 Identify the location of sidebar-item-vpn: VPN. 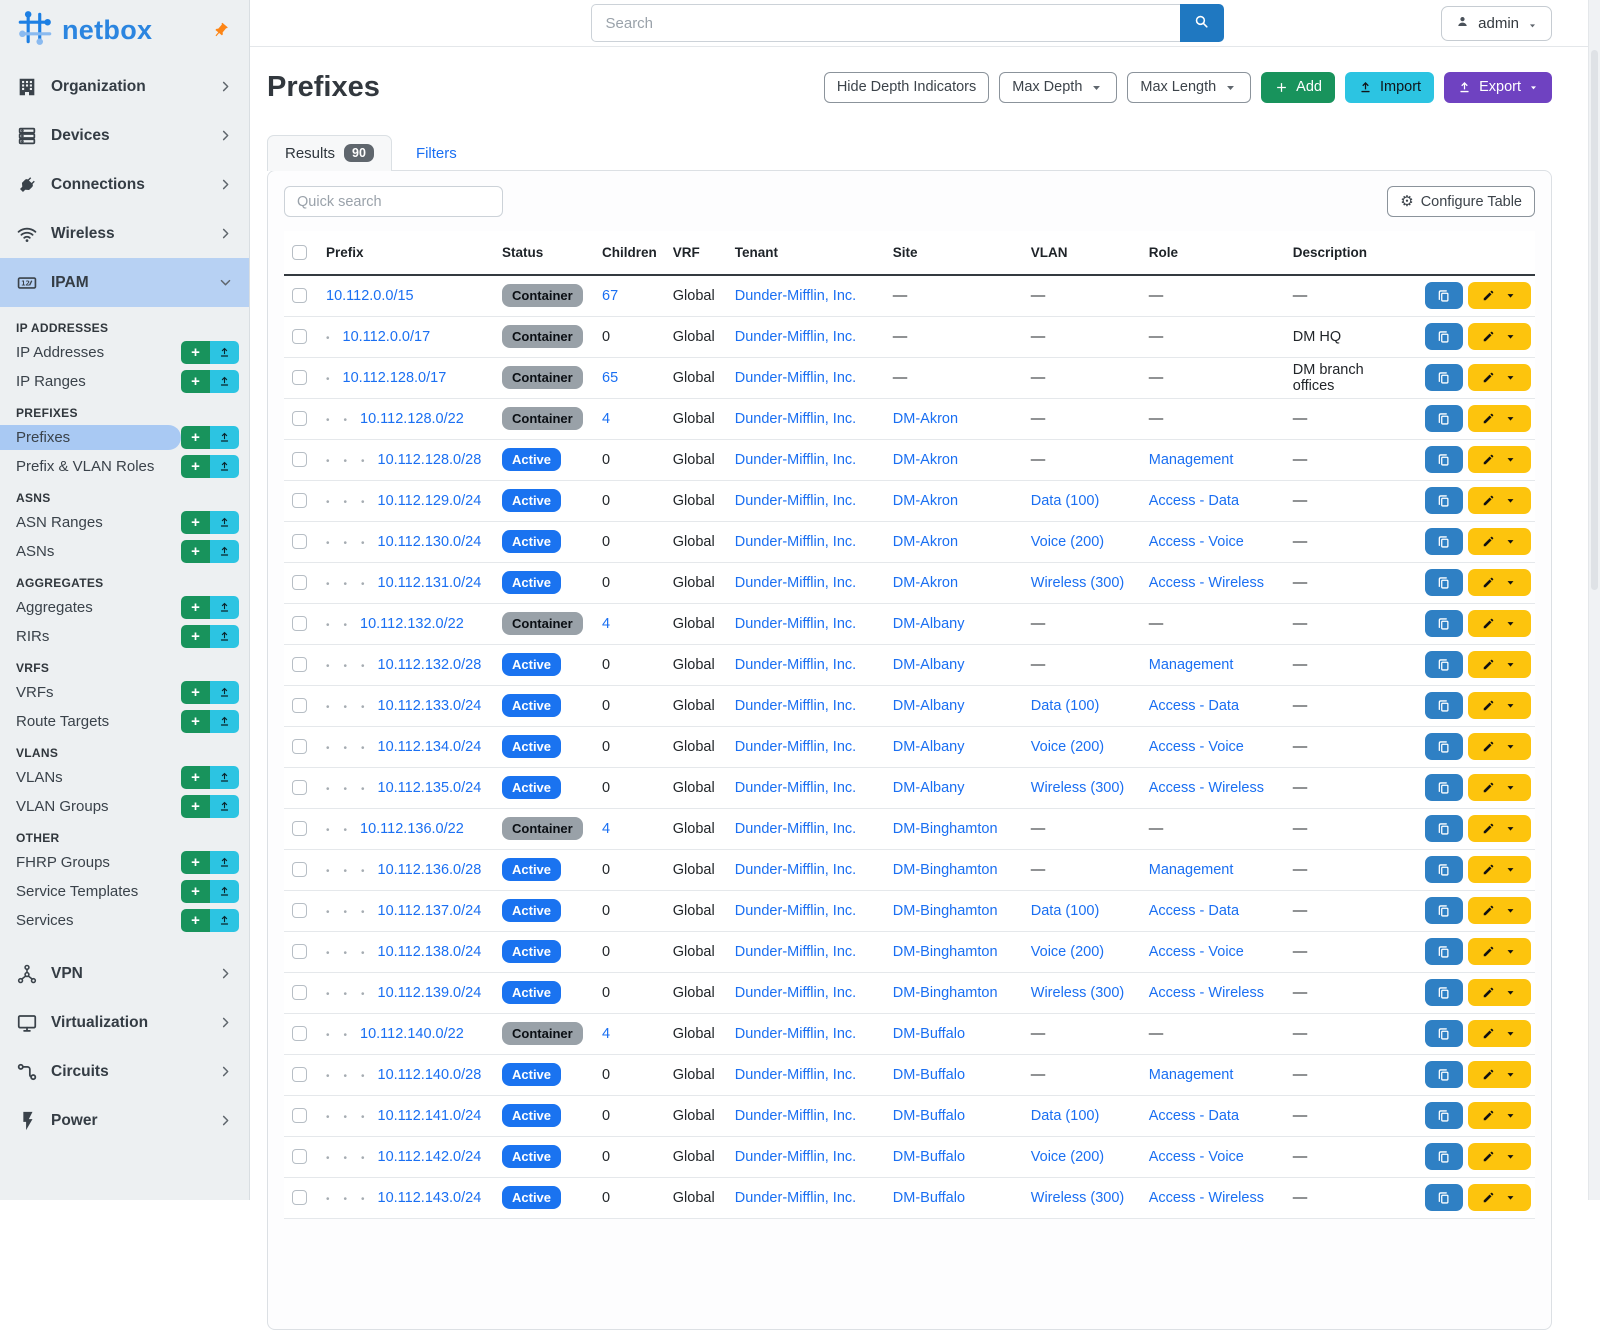
(124, 973).